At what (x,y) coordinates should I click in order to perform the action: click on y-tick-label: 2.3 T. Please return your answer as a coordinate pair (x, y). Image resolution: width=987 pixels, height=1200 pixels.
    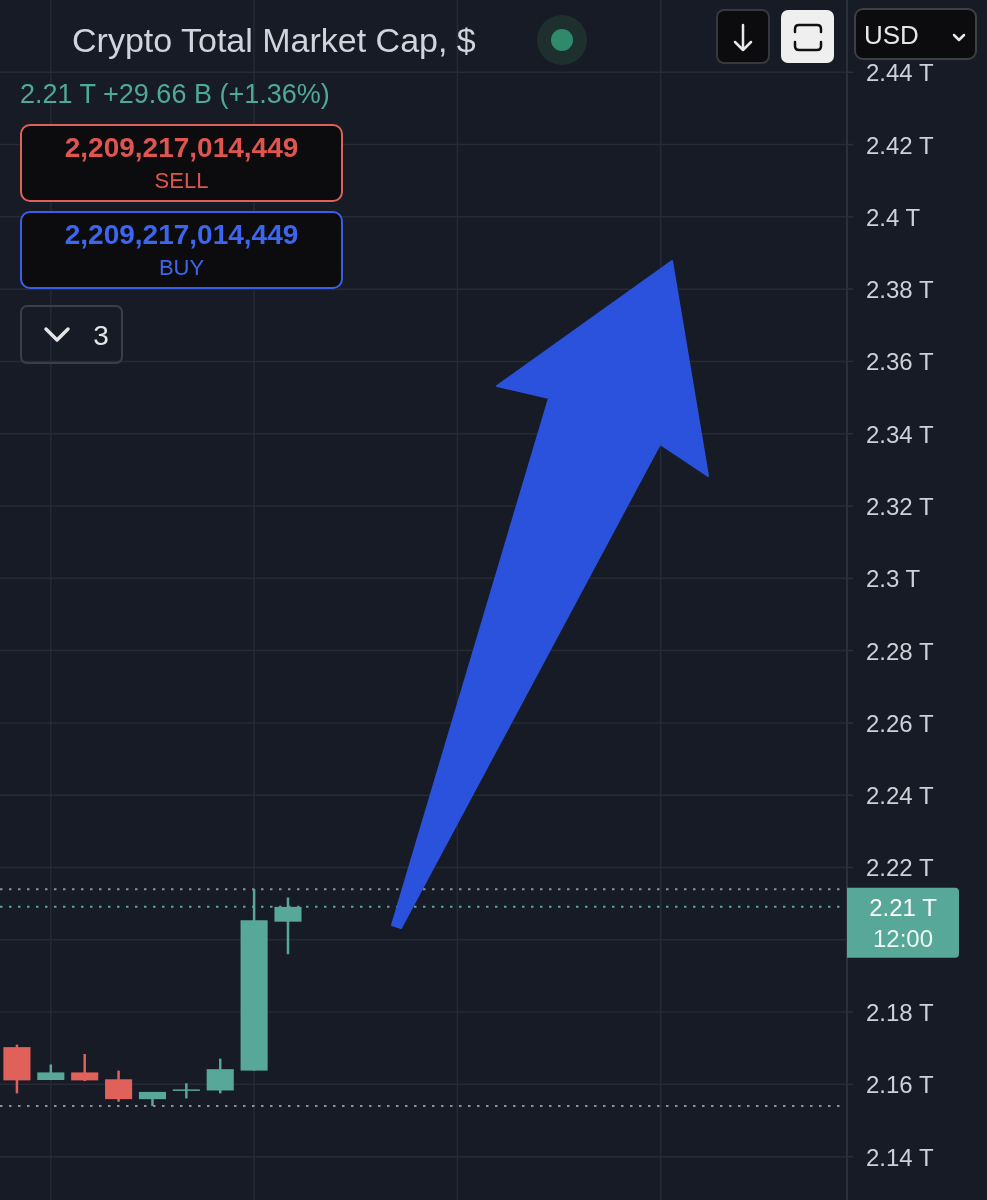
    Looking at the image, I should click on (893, 578).